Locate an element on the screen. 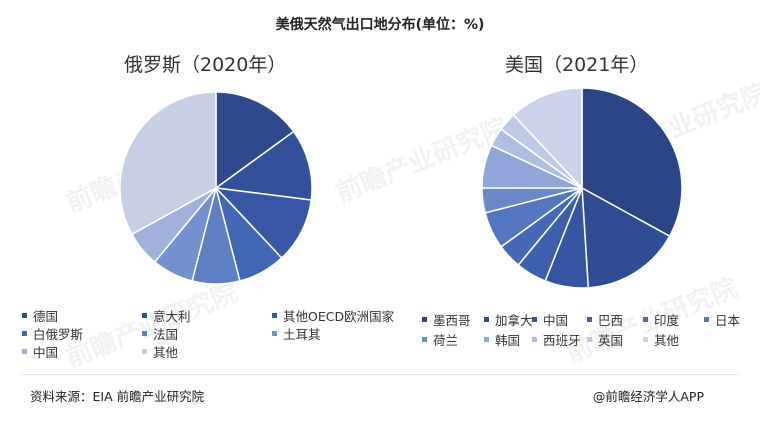 This screenshot has height=424, width=760. legend-label: 巴西 is located at coordinates (611, 320).